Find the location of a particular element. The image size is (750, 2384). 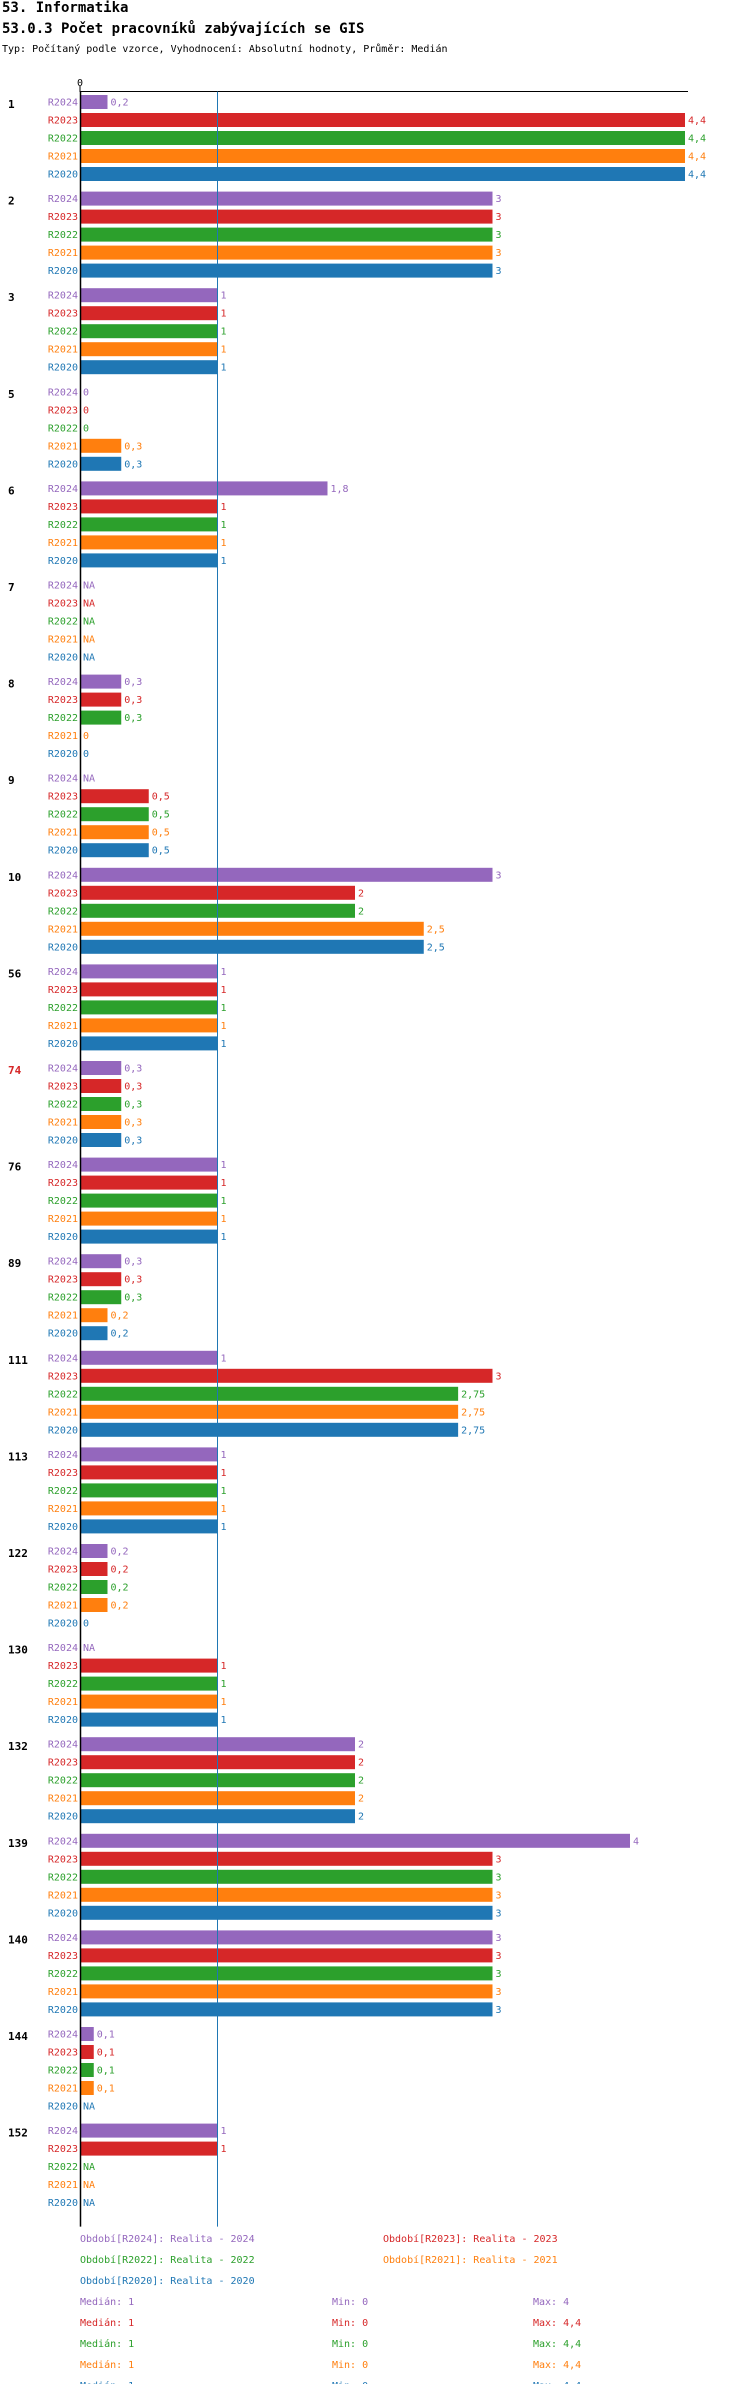

group-label: 3 is located at coordinates (11, 297).